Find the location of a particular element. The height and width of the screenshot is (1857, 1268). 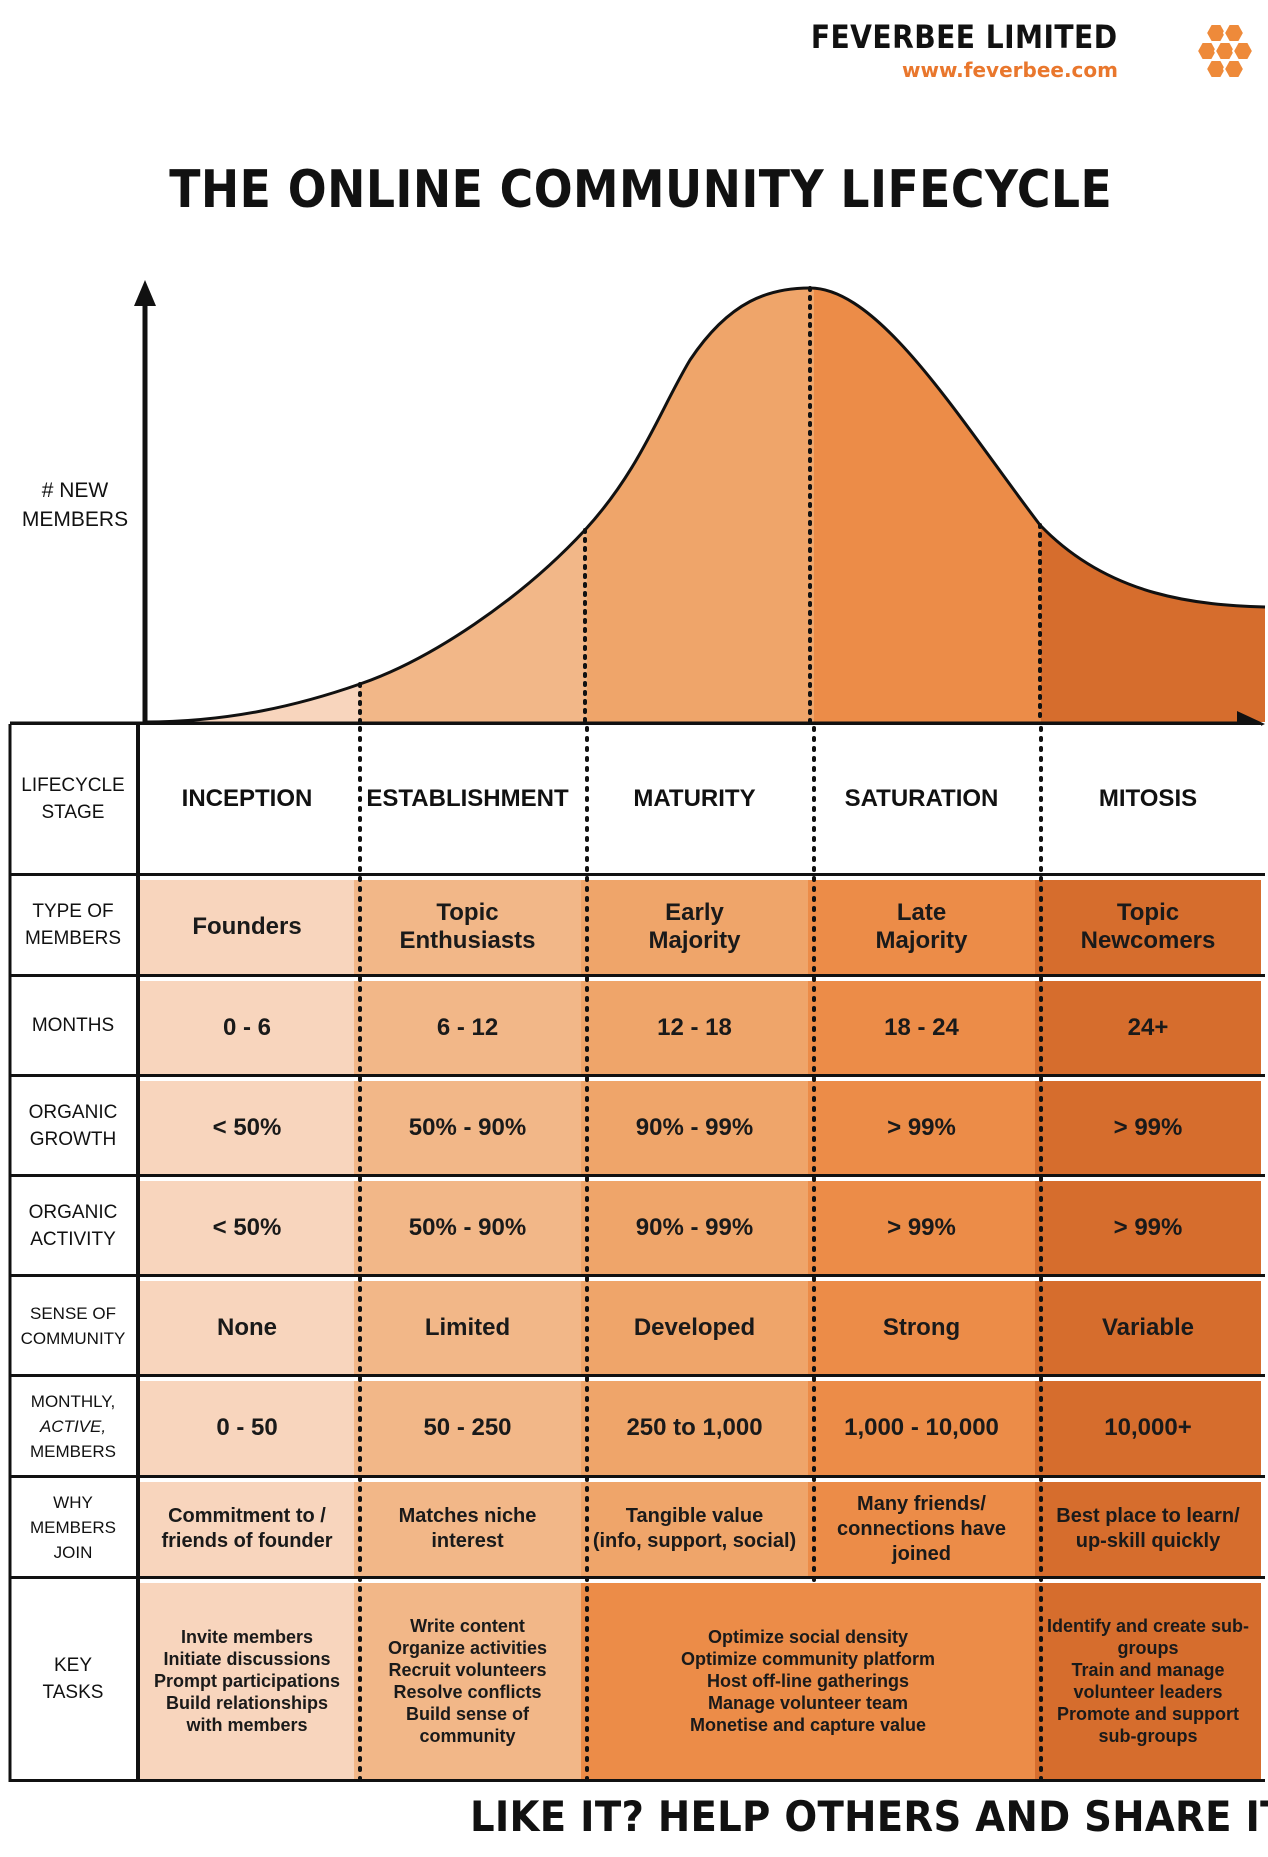

table-cell: Best place to learn/up-skill quickly is located at coordinates (1148, 1527).